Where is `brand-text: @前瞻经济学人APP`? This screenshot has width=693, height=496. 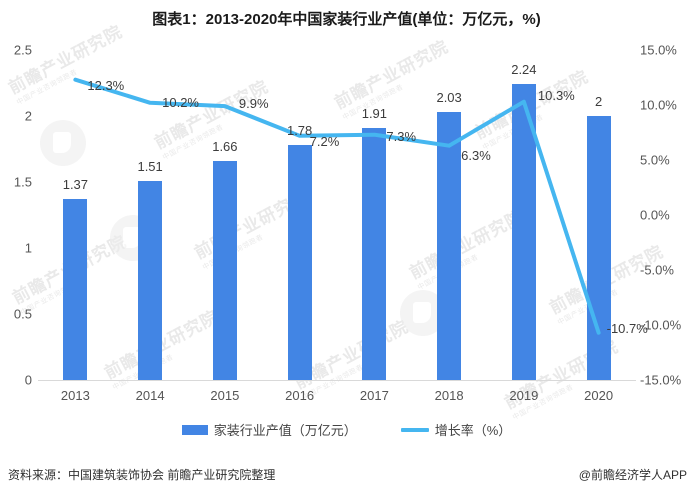
brand-text: @前瞻经济学人APP is located at coordinates (632, 475).